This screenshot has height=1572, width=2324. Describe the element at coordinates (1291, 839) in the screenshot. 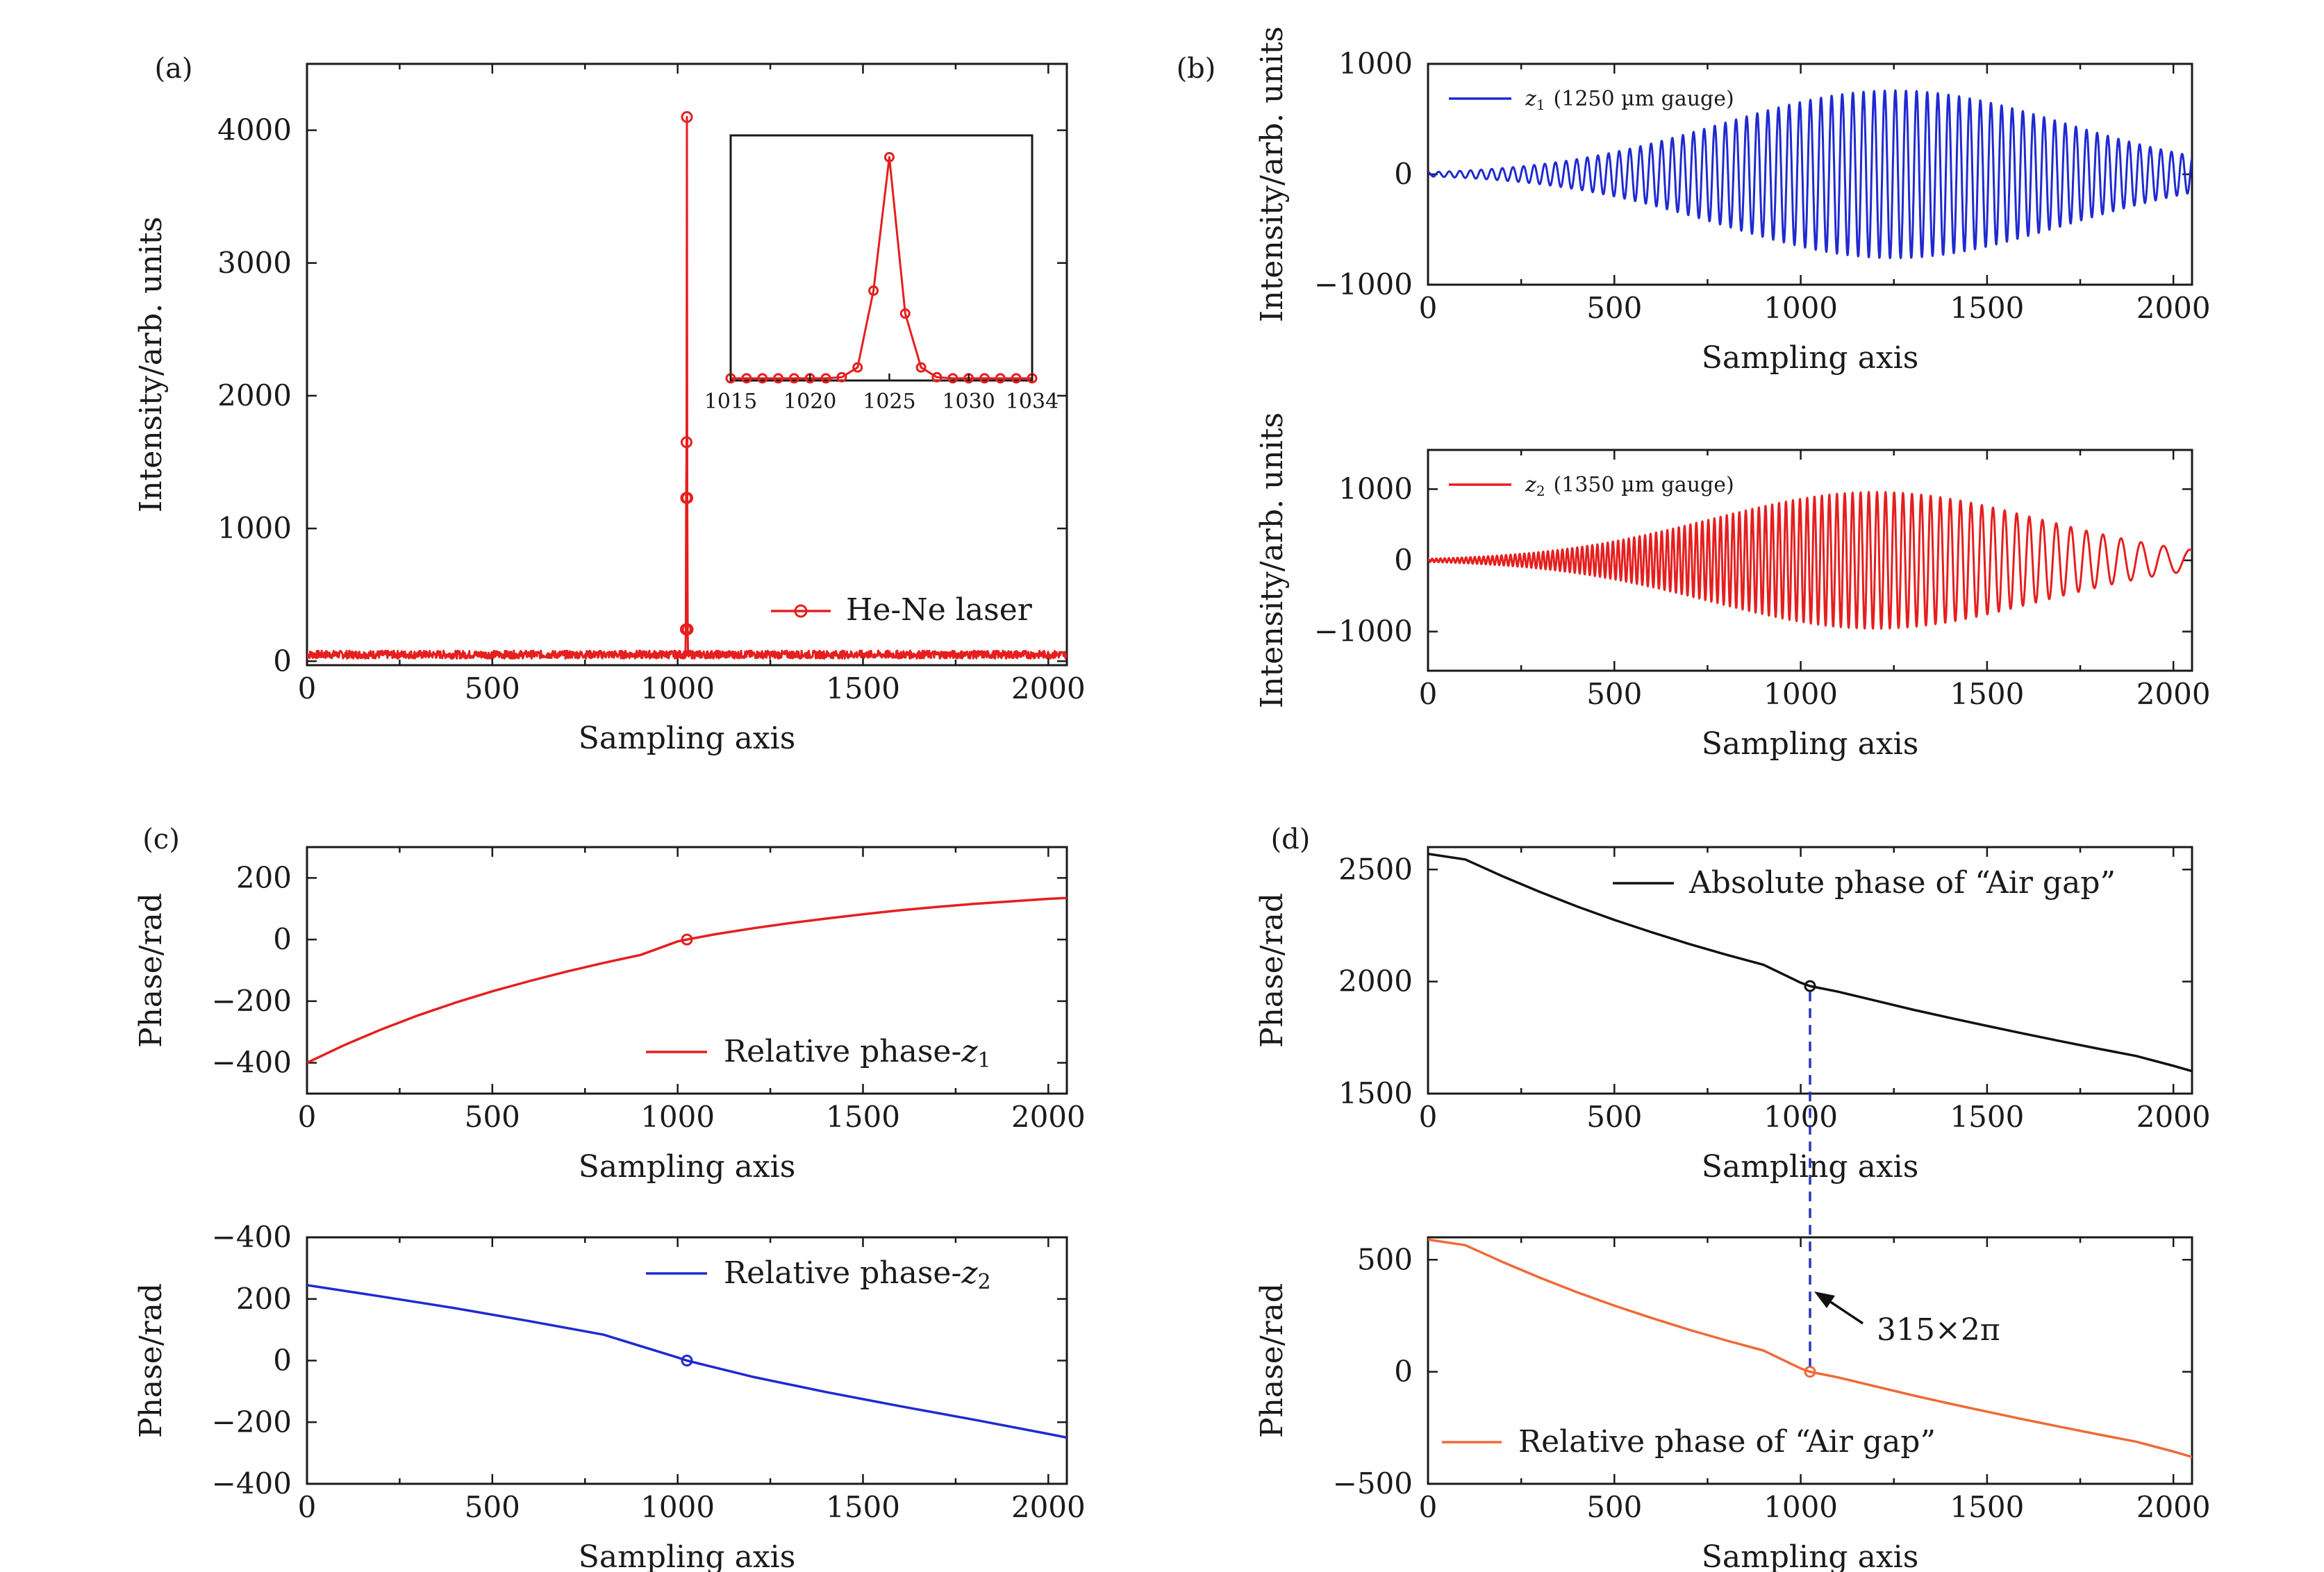

I see `panel-label: (d)` at that location.